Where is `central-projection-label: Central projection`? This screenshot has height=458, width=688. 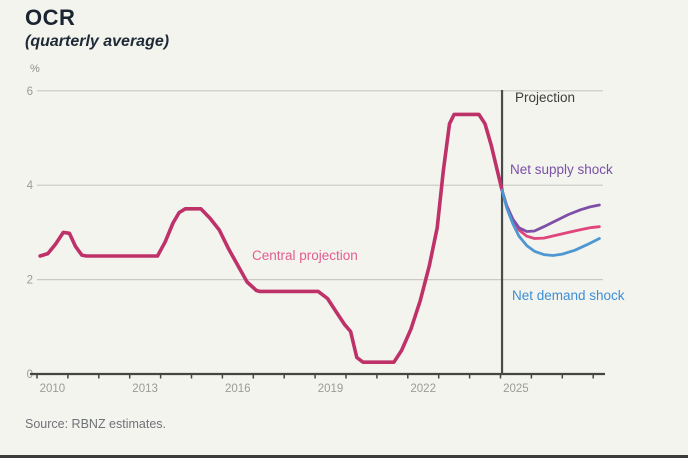
central-projection-label: Central projection is located at coordinates (305, 255).